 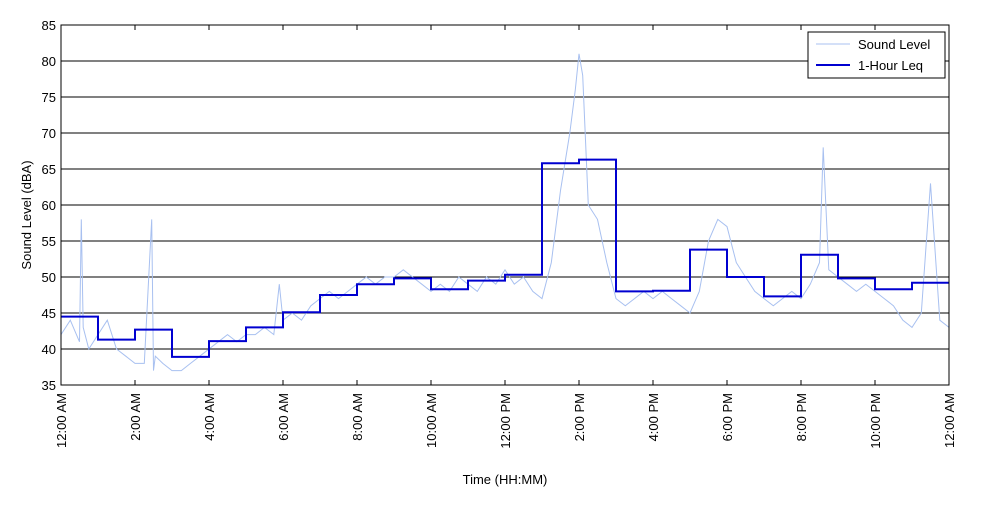 What do you see at coordinates (26, 214) in the screenshot?
I see `y-axis-label: Sound Level (dBA)` at bounding box center [26, 214].